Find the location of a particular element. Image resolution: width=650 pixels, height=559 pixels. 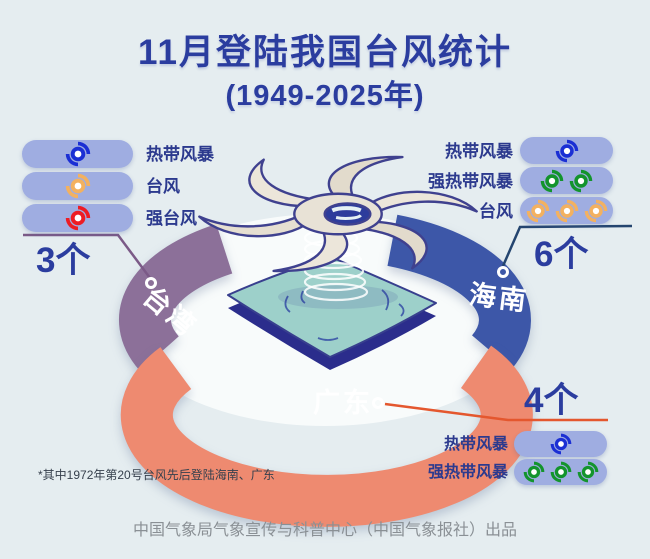

legend-label-hainan-0: 热带风暴 is located at coordinates (479, 151).